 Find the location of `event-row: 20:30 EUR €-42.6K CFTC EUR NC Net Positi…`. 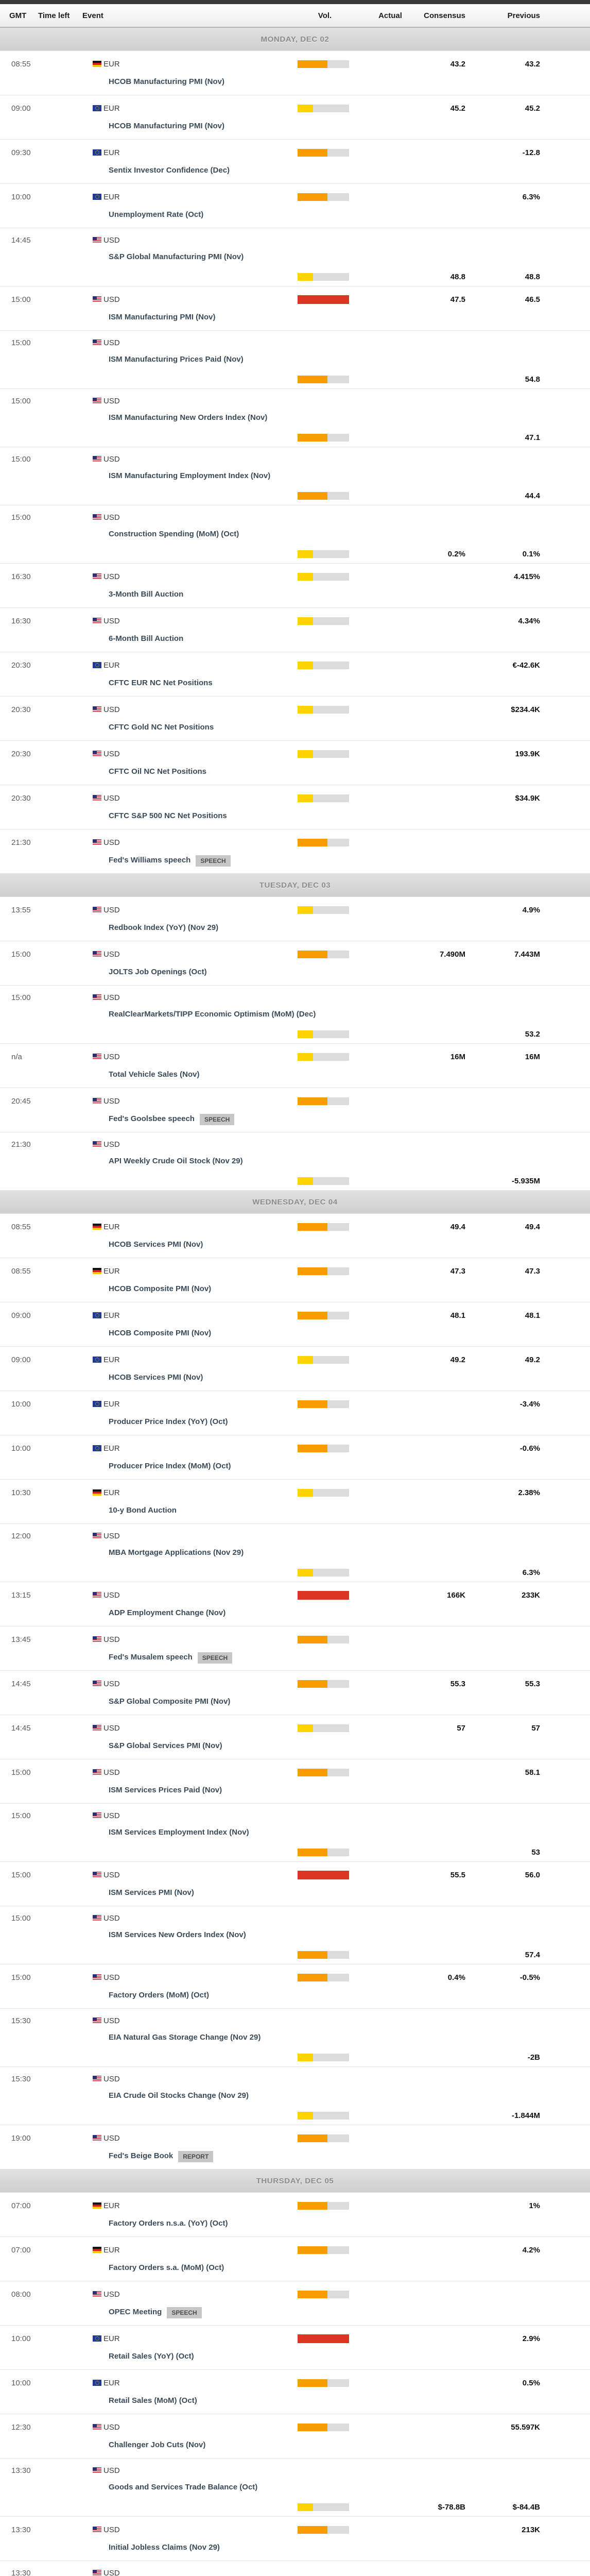

event-row: 20:30 EUR €-42.6K CFTC EUR NC Net Positi… is located at coordinates (295, 674).